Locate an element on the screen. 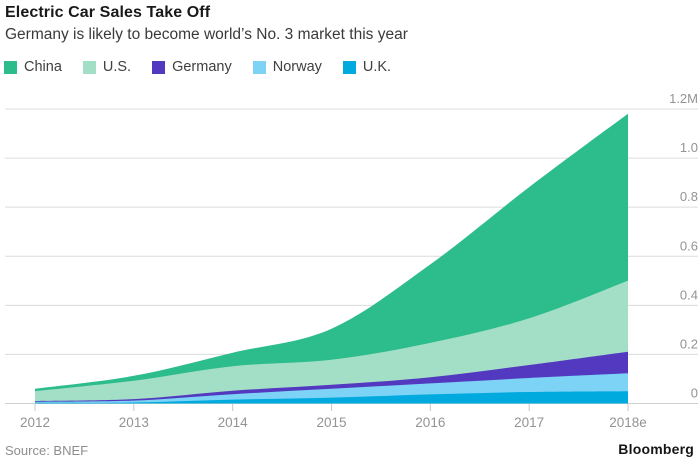  source-credit: Source: BNEF is located at coordinates (47, 450).